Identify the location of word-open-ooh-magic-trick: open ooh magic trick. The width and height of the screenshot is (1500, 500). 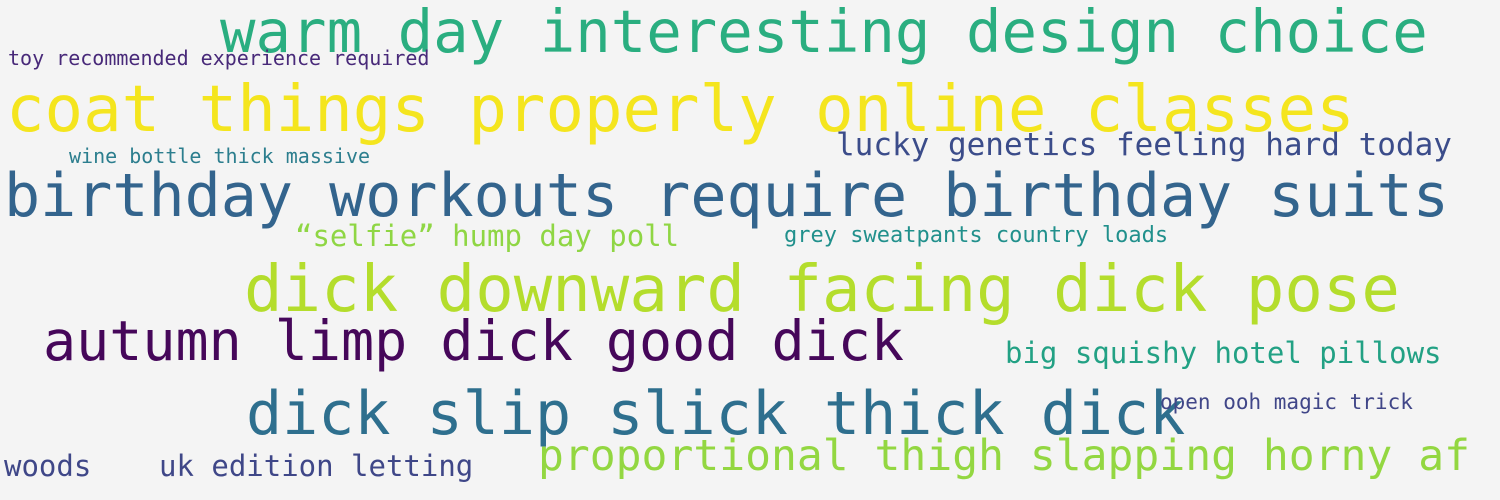
(1286, 402).